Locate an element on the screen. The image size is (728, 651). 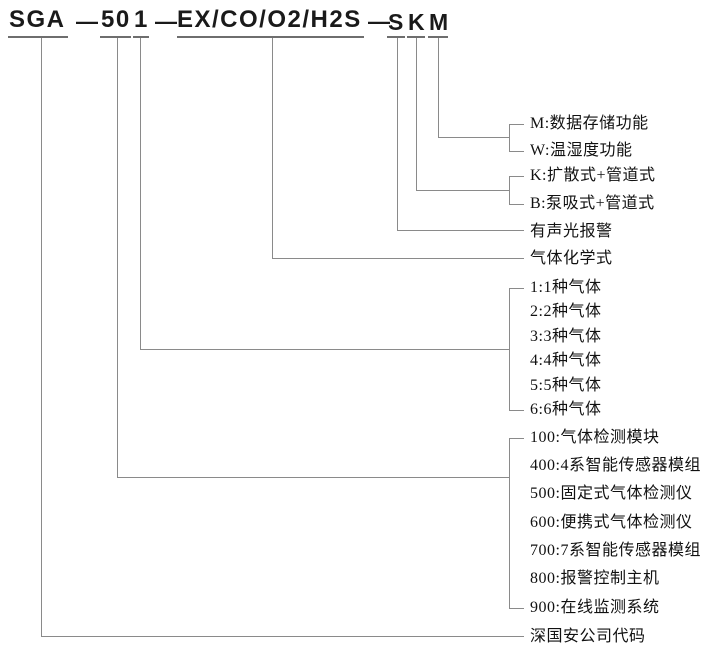
underline-gases is located at coordinates (270, 37).